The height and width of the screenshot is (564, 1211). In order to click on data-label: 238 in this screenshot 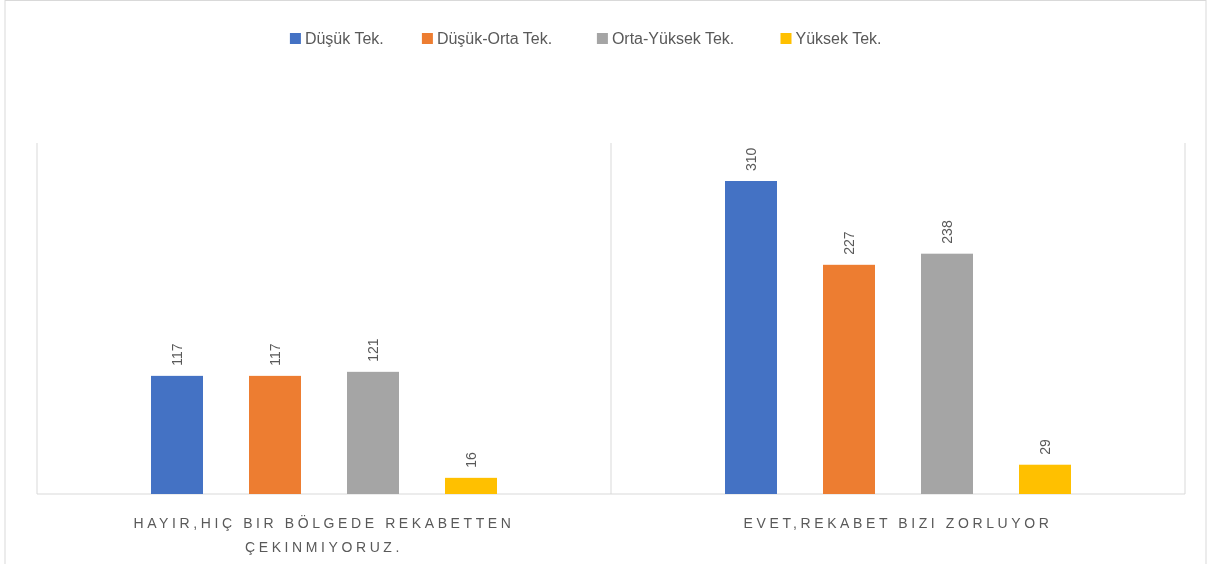, I will do `click(947, 232)`.